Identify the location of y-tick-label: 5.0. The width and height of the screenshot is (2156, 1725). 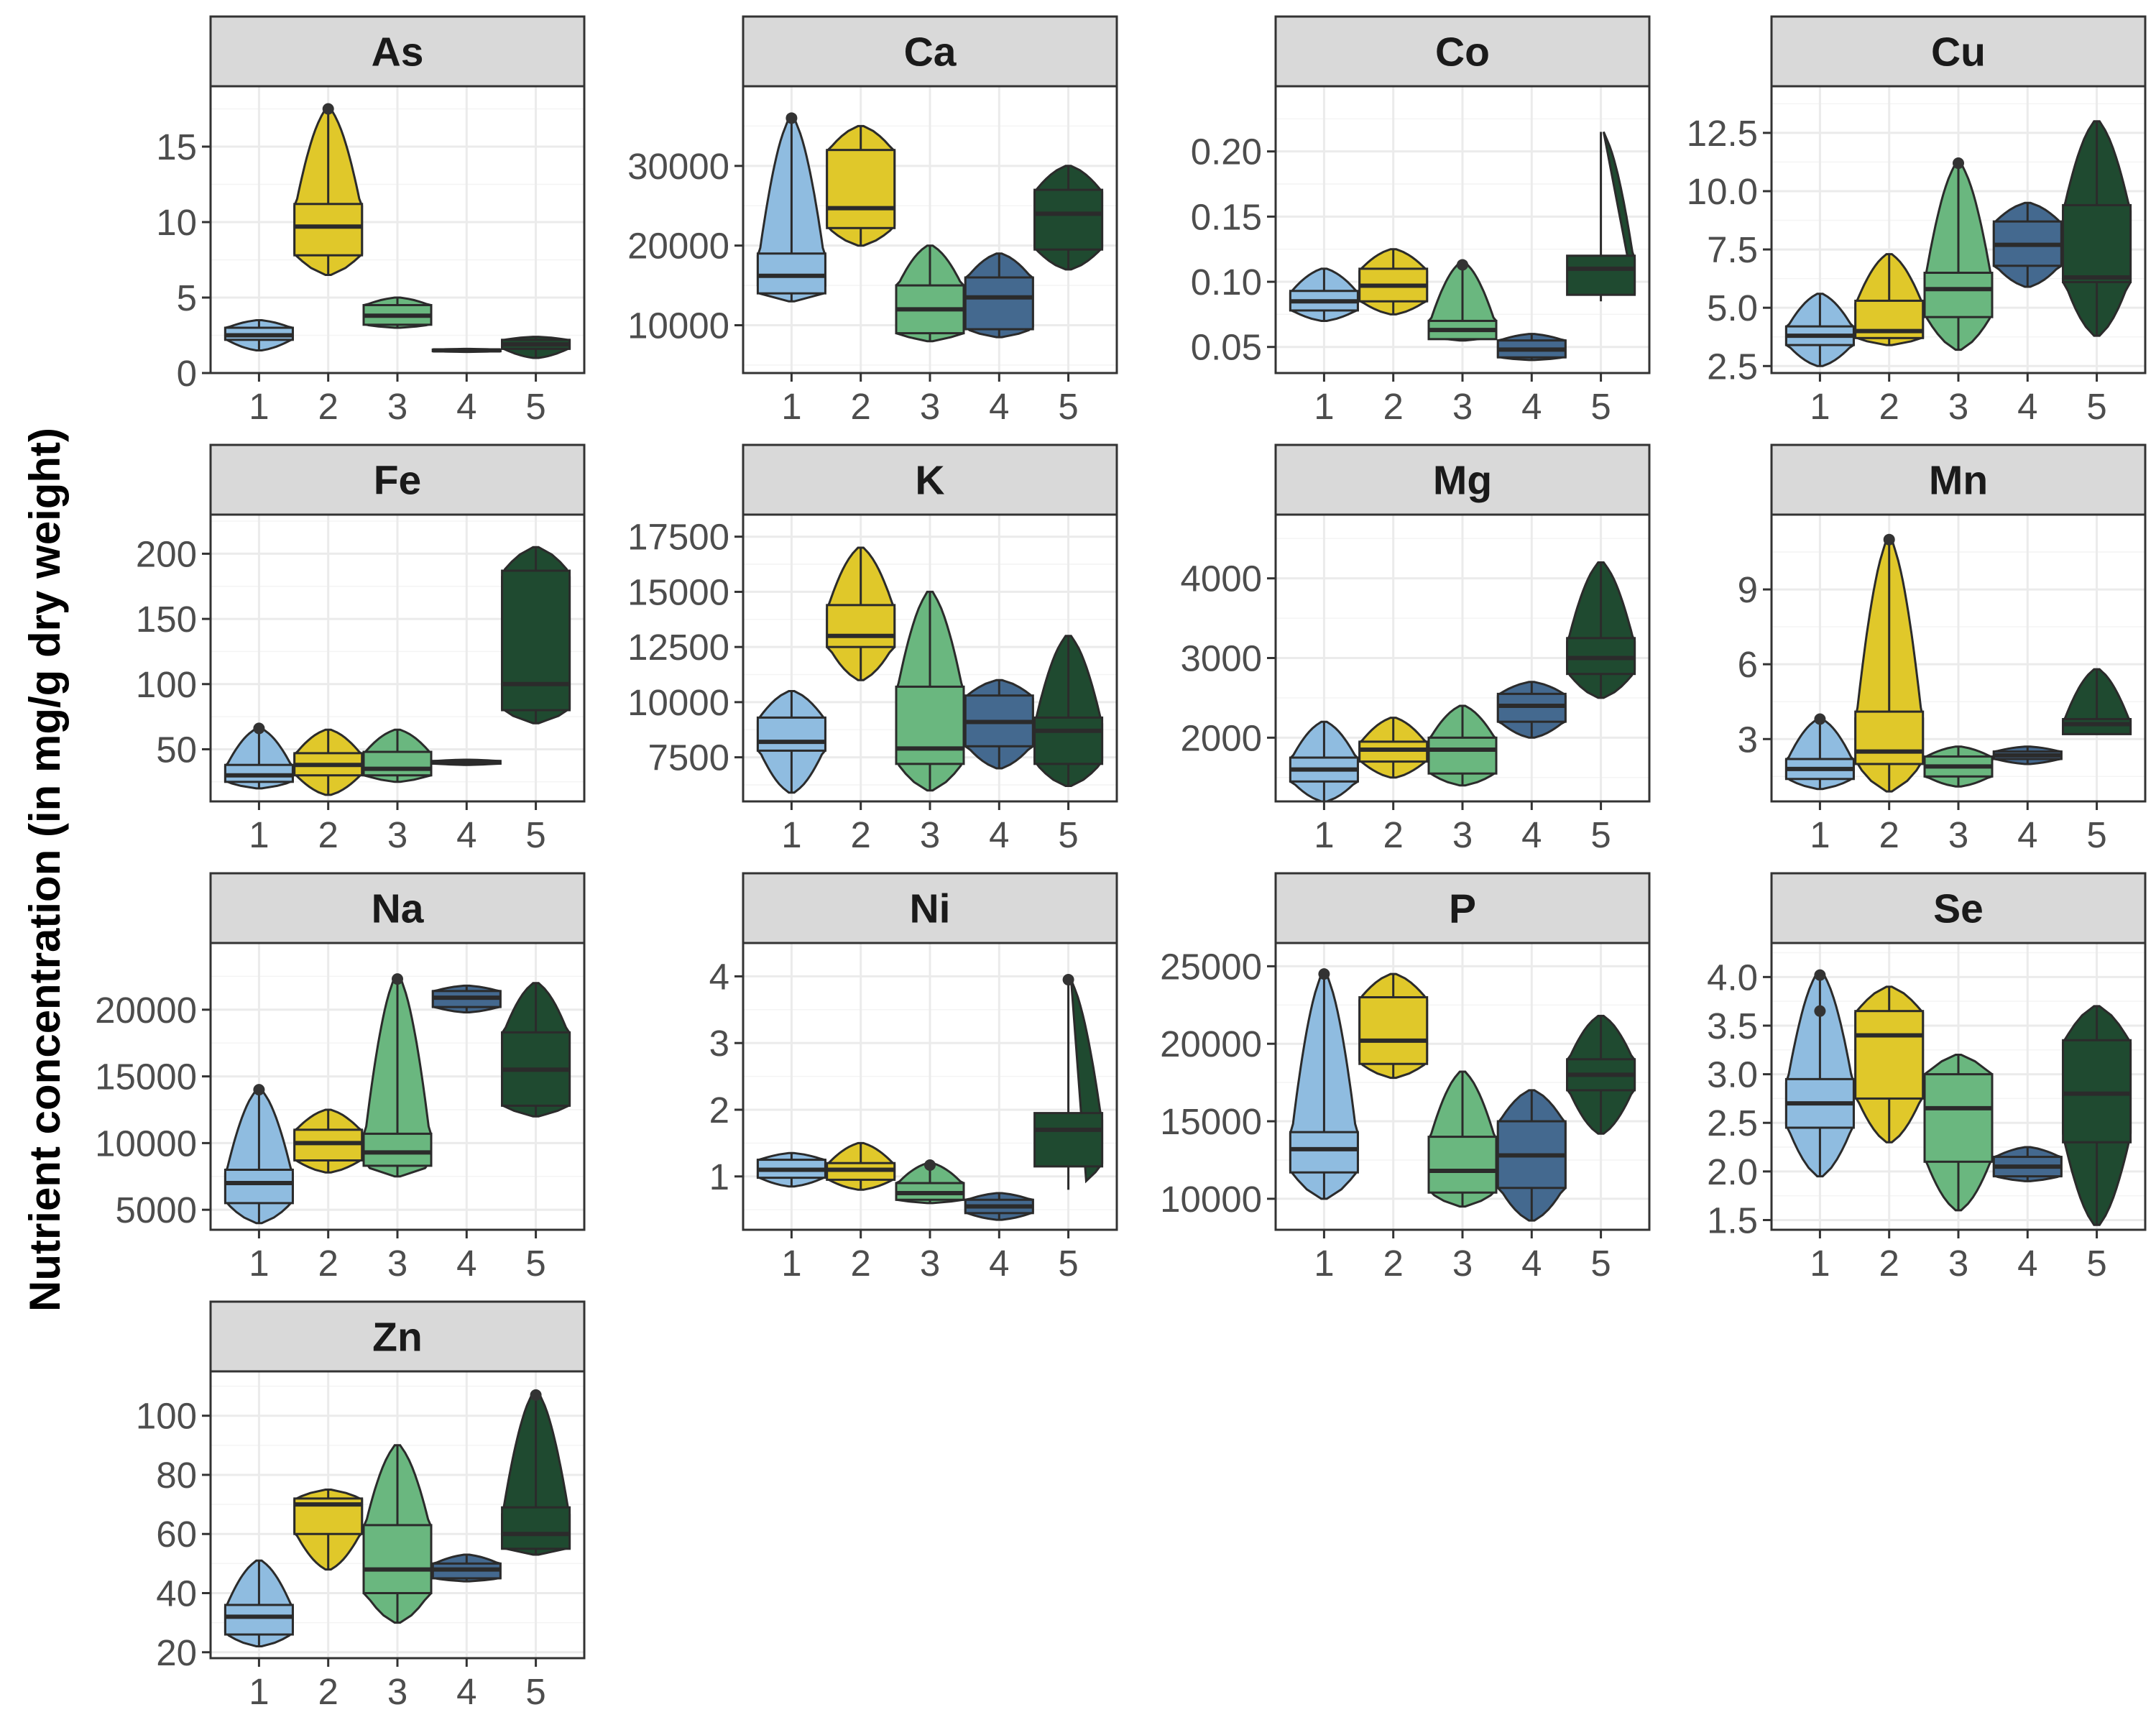
(1732, 308).